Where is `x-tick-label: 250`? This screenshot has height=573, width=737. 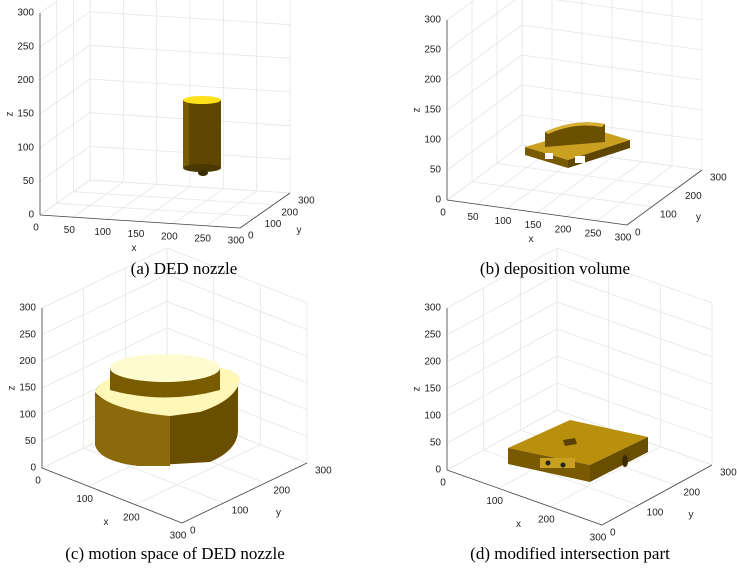 x-tick-label: 250 is located at coordinates (202, 238).